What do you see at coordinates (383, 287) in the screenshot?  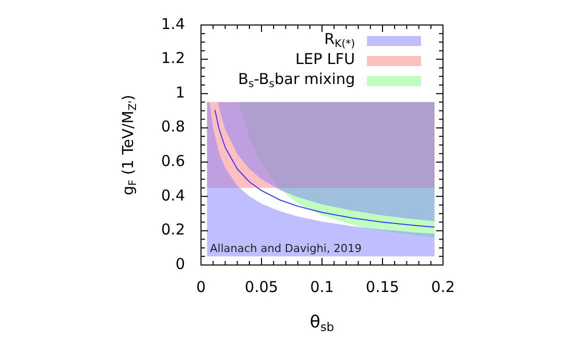 I see `x-tick-label: 0.15` at bounding box center [383, 287].